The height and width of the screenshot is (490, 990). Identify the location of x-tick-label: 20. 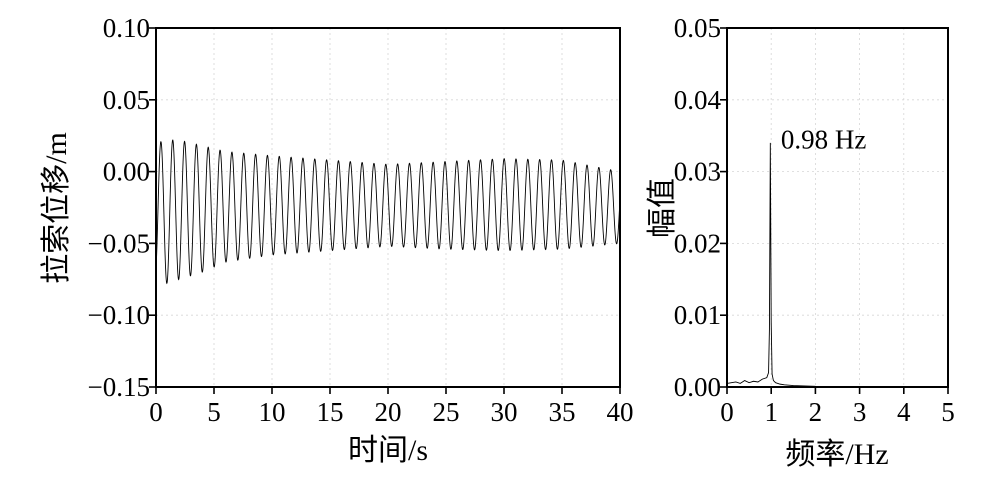
(388, 412).